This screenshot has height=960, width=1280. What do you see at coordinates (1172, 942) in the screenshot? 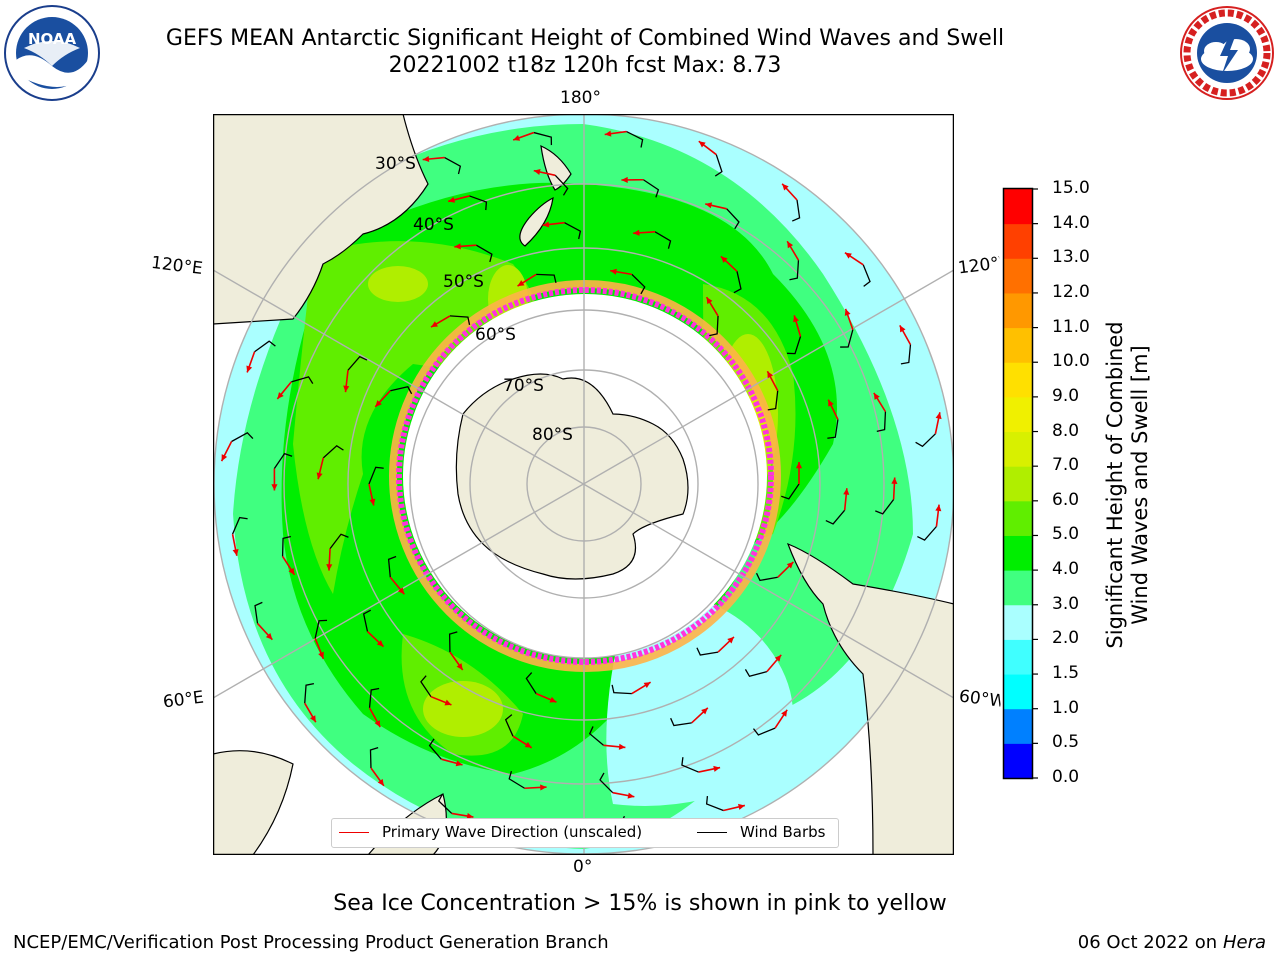
I see `footer-date: 06 Oct 2022 on Hera` at bounding box center [1172, 942].